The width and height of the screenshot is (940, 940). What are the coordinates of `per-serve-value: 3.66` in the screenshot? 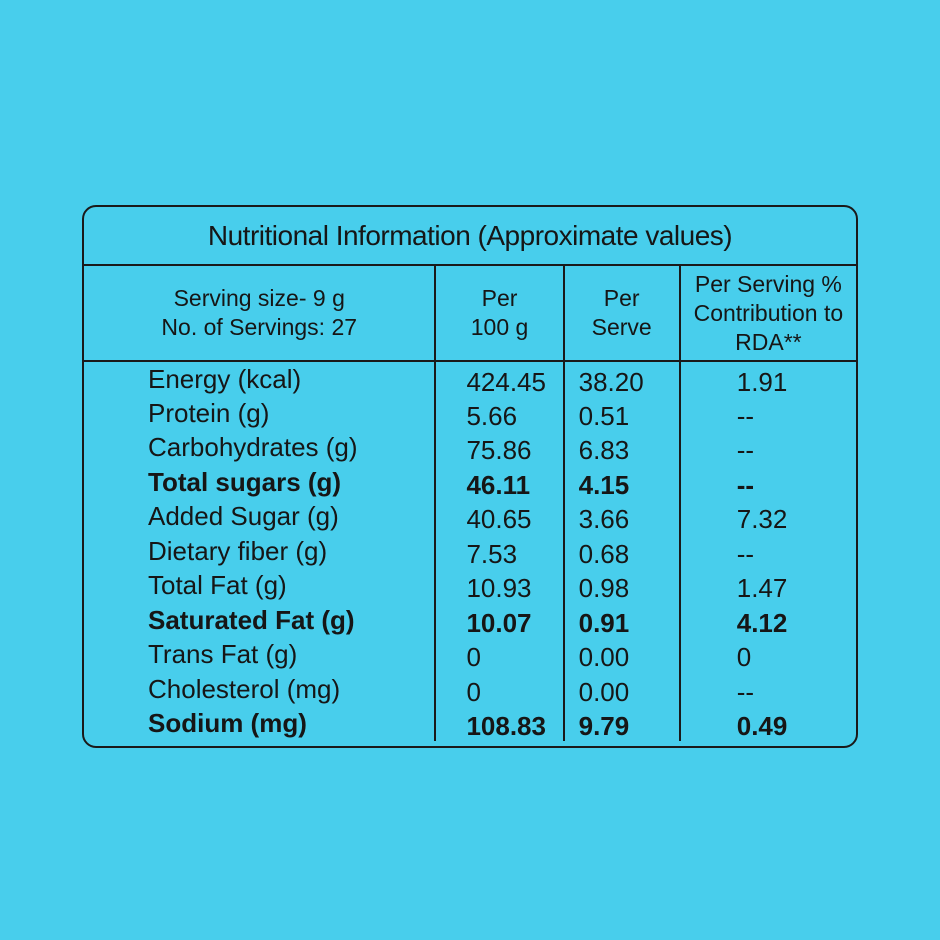 It's located at (621, 516).